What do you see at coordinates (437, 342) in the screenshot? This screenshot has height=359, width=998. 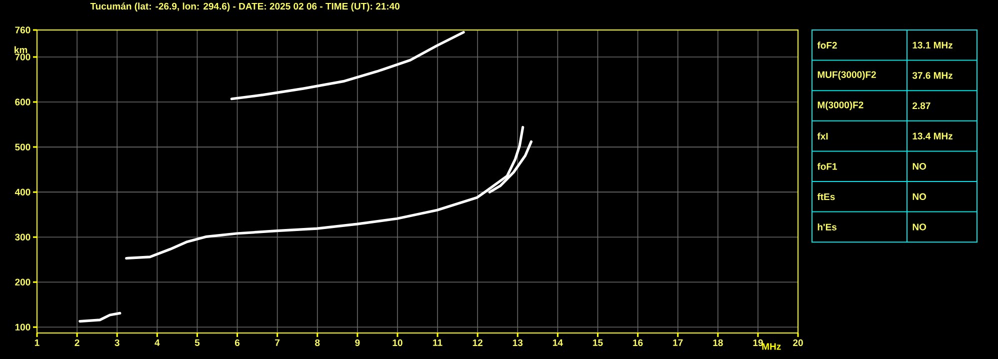 I see `x-tick-label: 11` at bounding box center [437, 342].